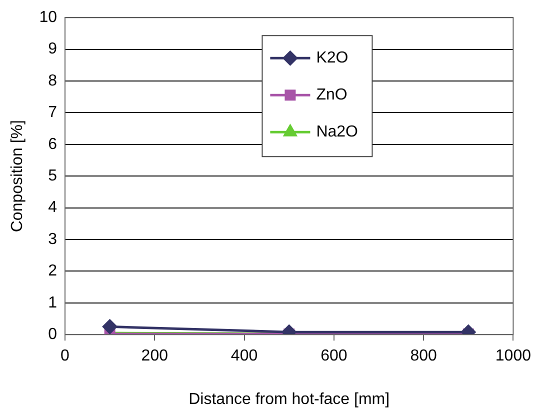 This screenshot has height=417, width=537. What do you see at coordinates (53, 335) in the screenshot?
I see `y-tick-label: 0` at bounding box center [53, 335].